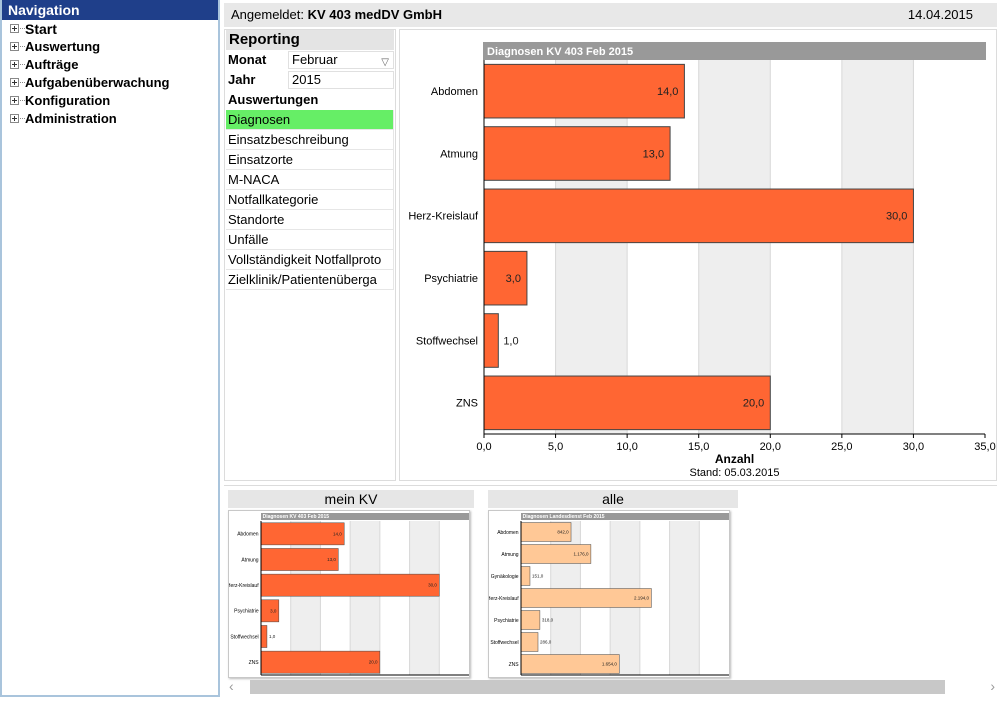  What do you see at coordinates (110, 29) in the screenshot?
I see `nav-item-start: Start` at bounding box center [110, 29].